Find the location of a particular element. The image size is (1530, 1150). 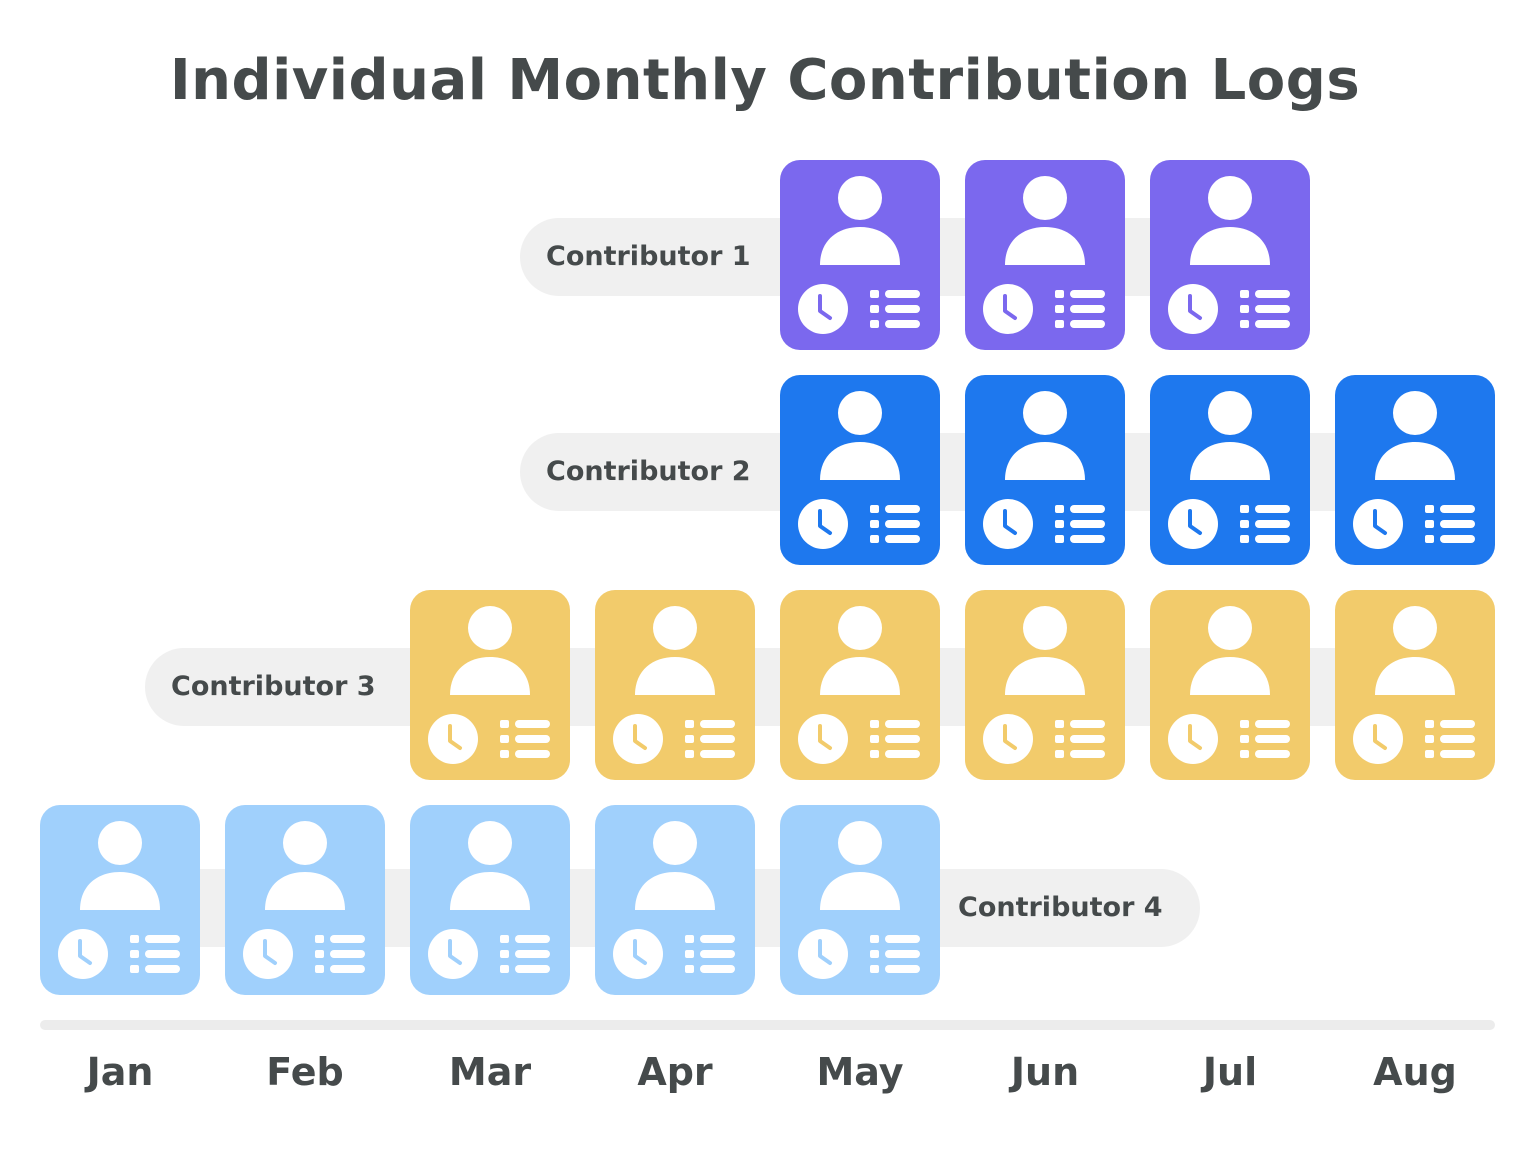

chart-title: Individual Monthly Contribution Logs is located at coordinates (765, 80).